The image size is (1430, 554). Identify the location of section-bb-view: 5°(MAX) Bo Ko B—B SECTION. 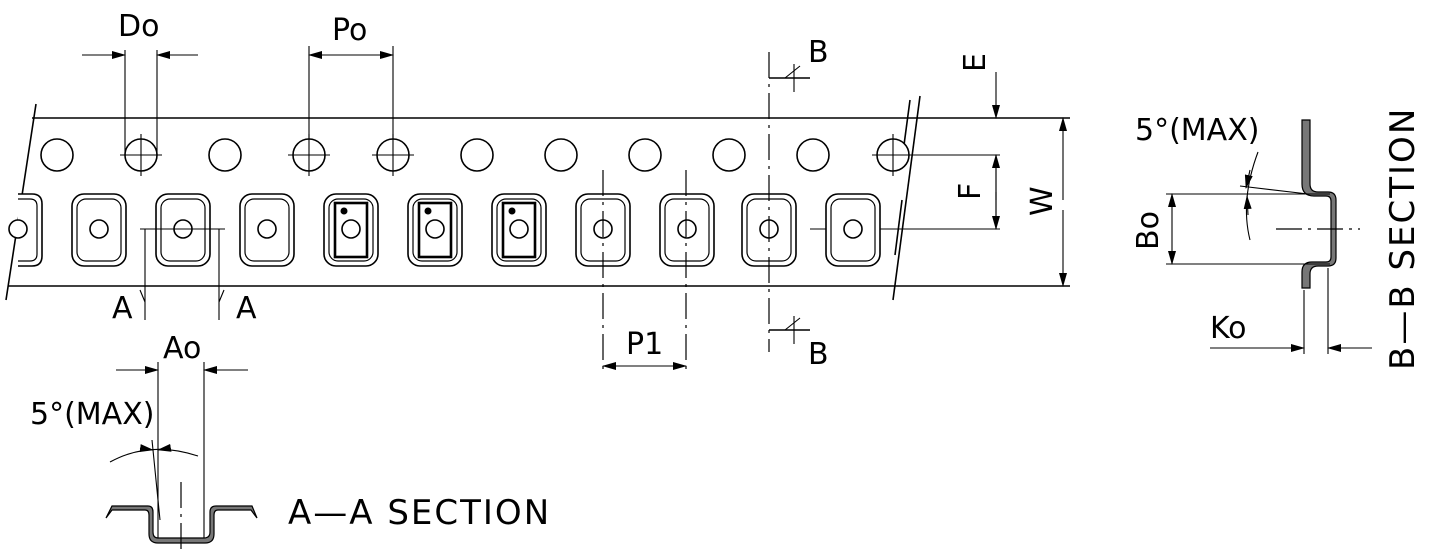
(1277, 238).